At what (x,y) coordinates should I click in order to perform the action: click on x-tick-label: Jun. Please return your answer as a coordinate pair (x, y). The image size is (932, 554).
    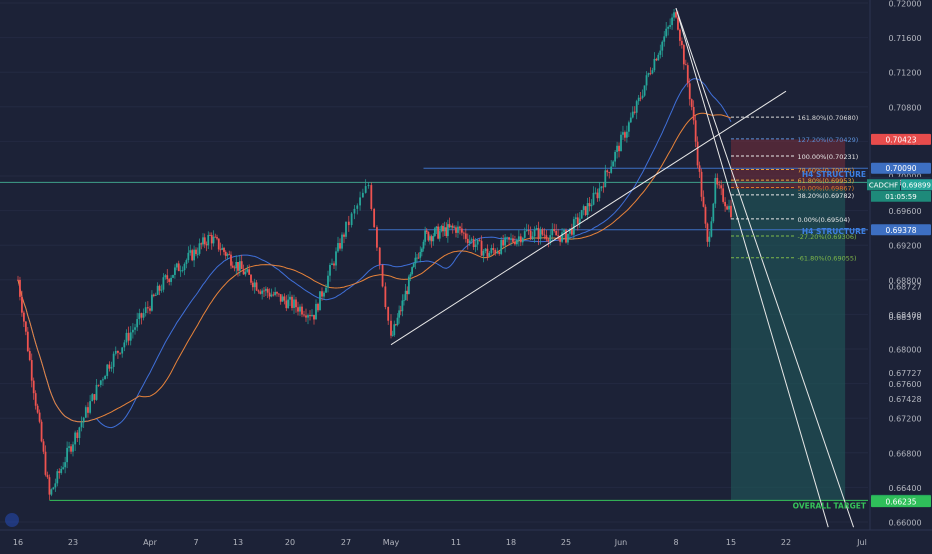
    Looking at the image, I should click on (621, 542).